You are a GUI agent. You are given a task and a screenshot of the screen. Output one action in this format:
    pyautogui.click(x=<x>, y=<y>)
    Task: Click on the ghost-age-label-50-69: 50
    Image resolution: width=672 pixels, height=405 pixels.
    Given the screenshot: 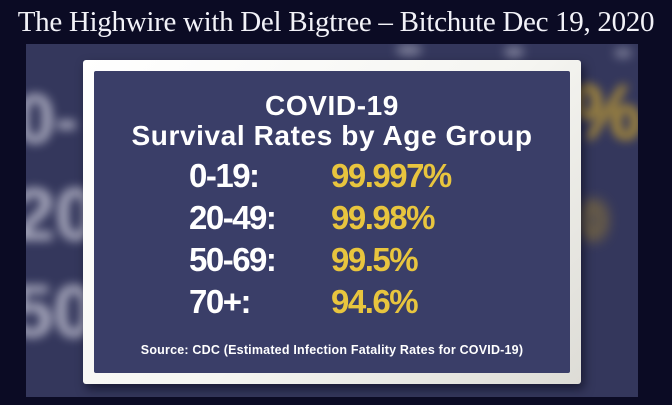 What is the action you would take?
    pyautogui.click(x=60, y=311)
    